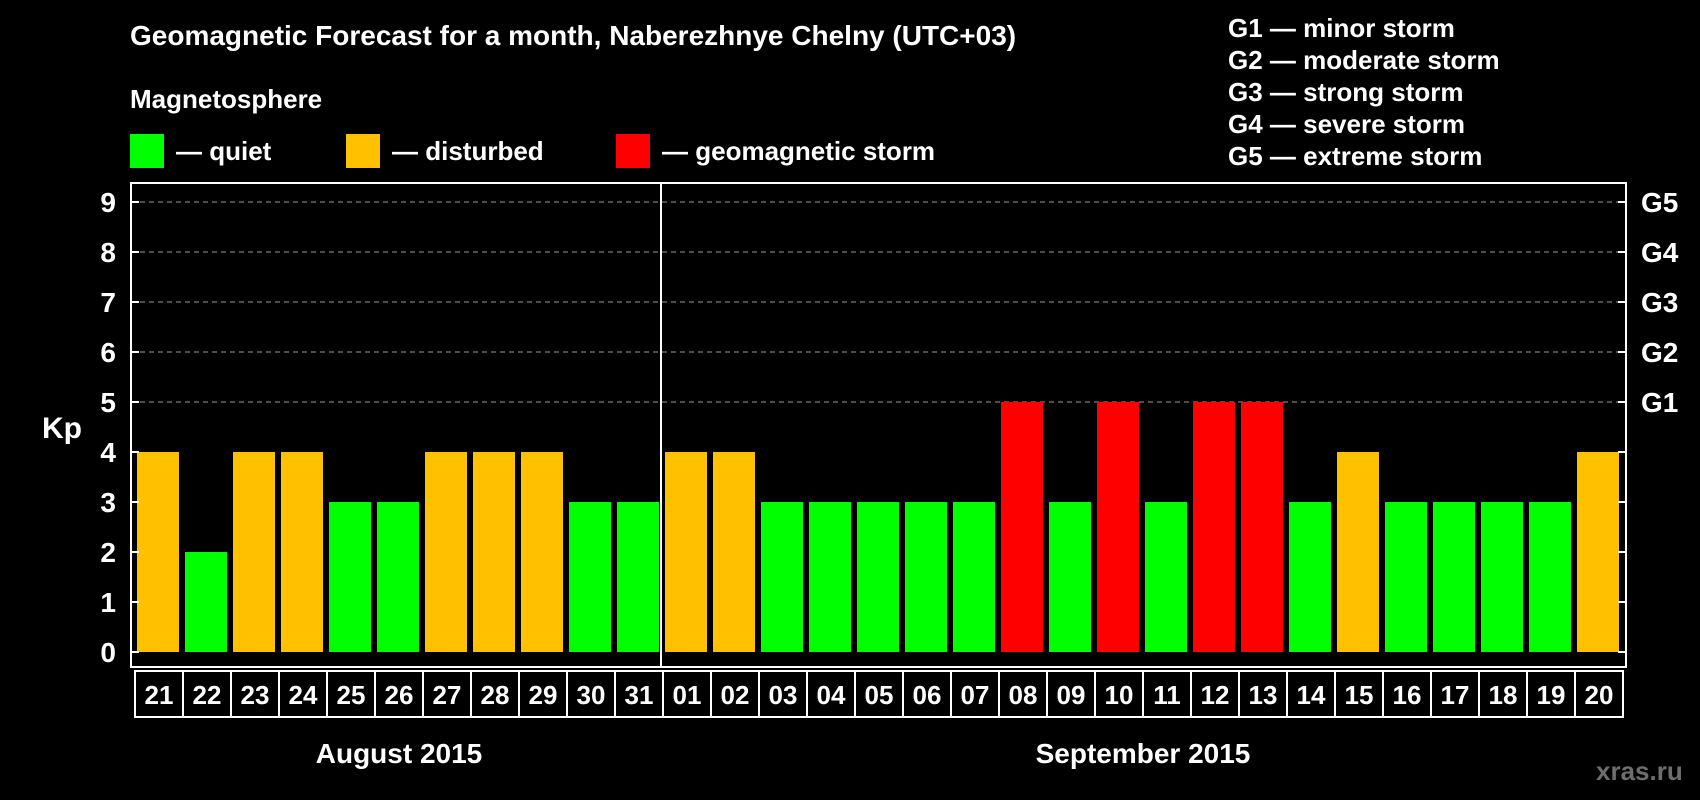  What do you see at coordinates (1359, 695) in the screenshot?
I see `x-tick-label: 15` at bounding box center [1359, 695].